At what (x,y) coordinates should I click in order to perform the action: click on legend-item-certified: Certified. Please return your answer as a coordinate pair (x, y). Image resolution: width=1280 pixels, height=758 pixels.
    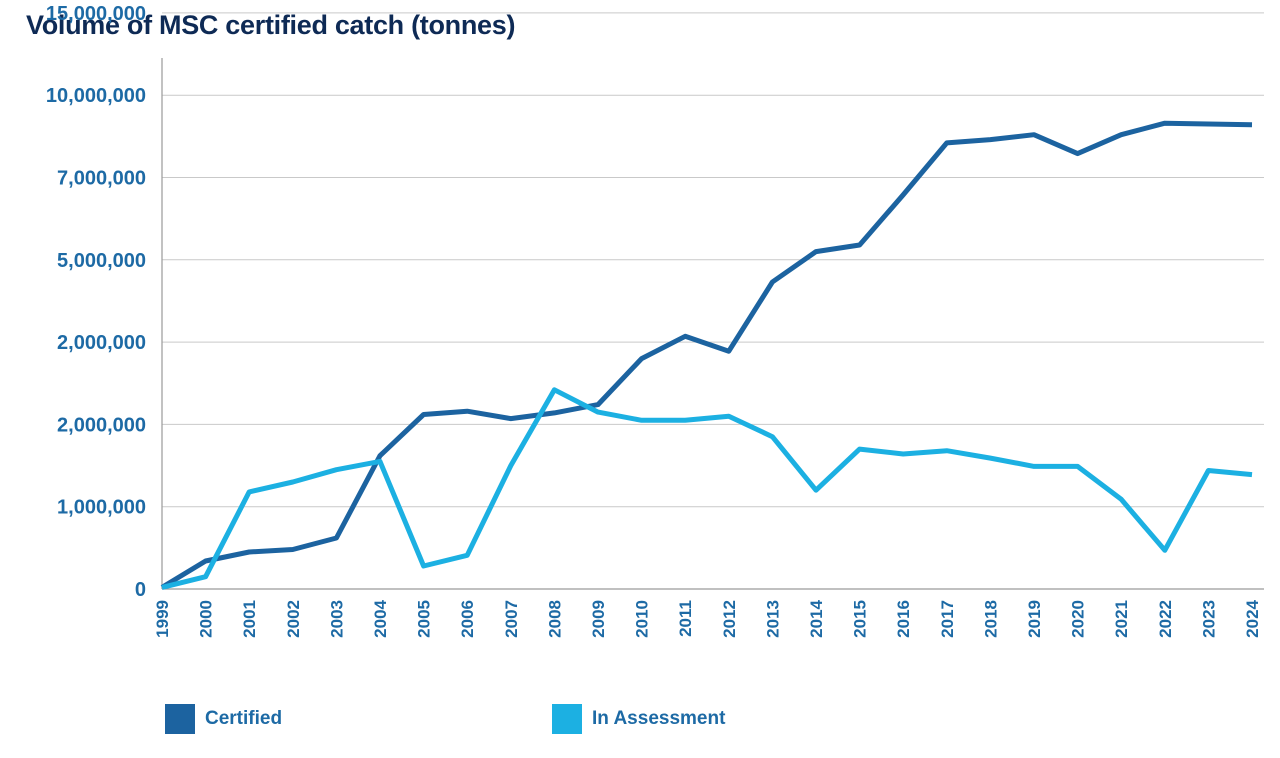
    Looking at the image, I should click on (223, 719).